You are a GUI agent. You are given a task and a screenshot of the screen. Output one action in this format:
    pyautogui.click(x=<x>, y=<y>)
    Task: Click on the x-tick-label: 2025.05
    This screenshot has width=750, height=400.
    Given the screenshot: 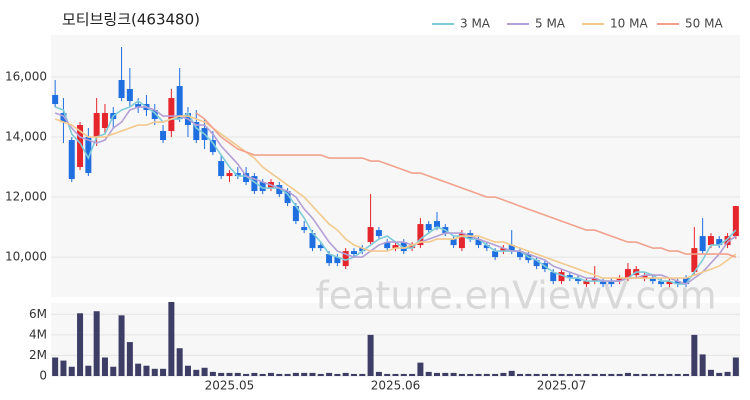 What is the action you would take?
    pyautogui.click(x=230, y=386)
    